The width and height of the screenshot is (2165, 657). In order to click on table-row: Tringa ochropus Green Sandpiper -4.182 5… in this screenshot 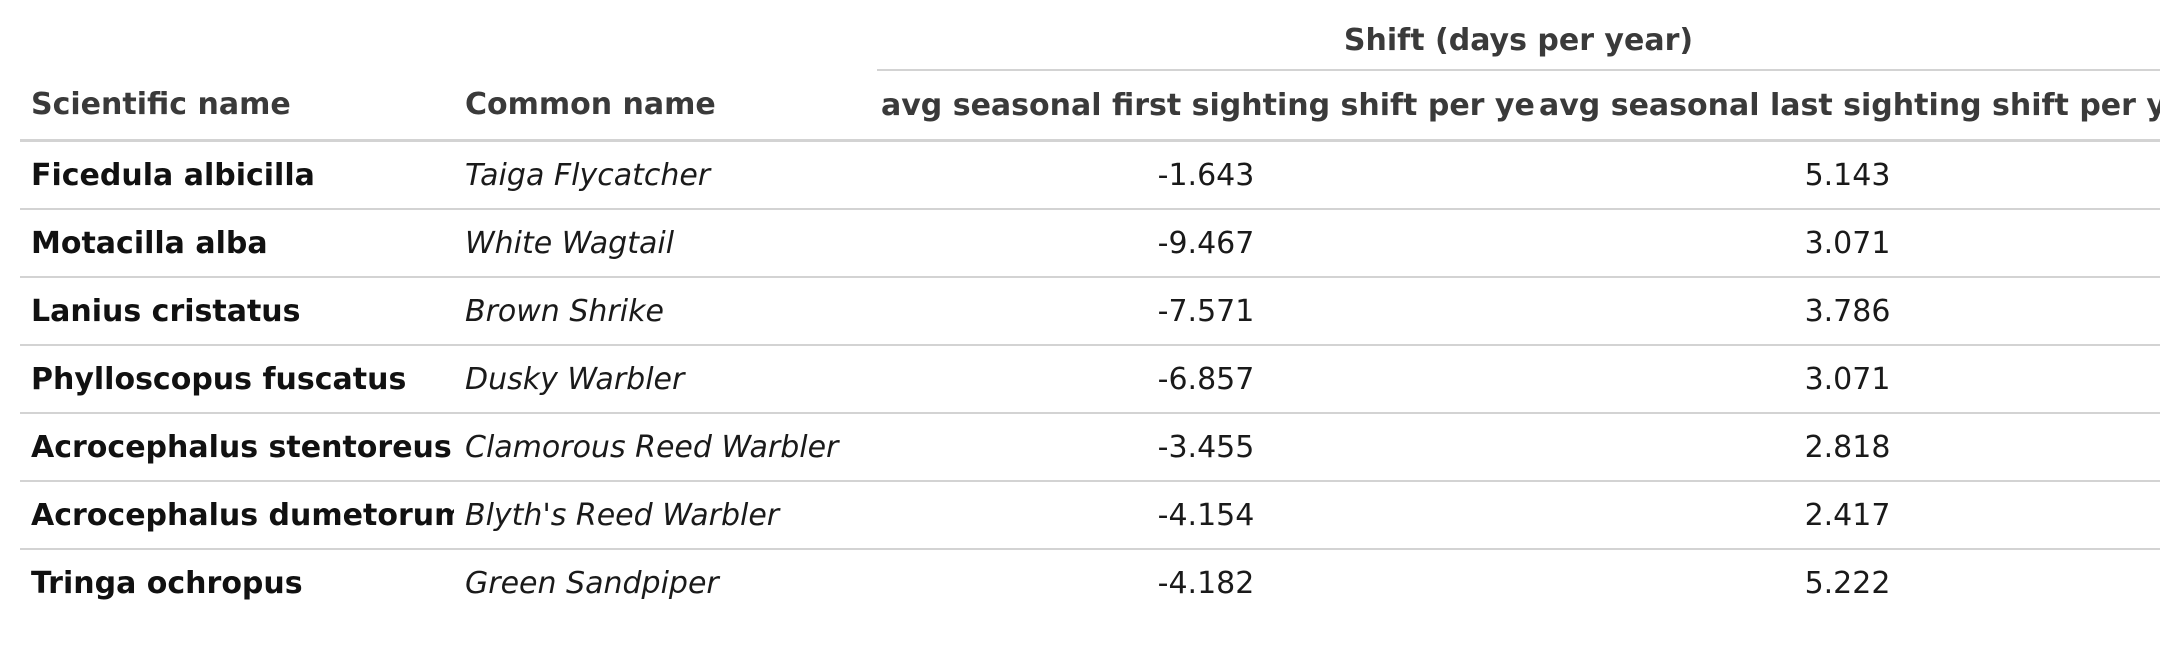, I will do `click(1090, 582)`.